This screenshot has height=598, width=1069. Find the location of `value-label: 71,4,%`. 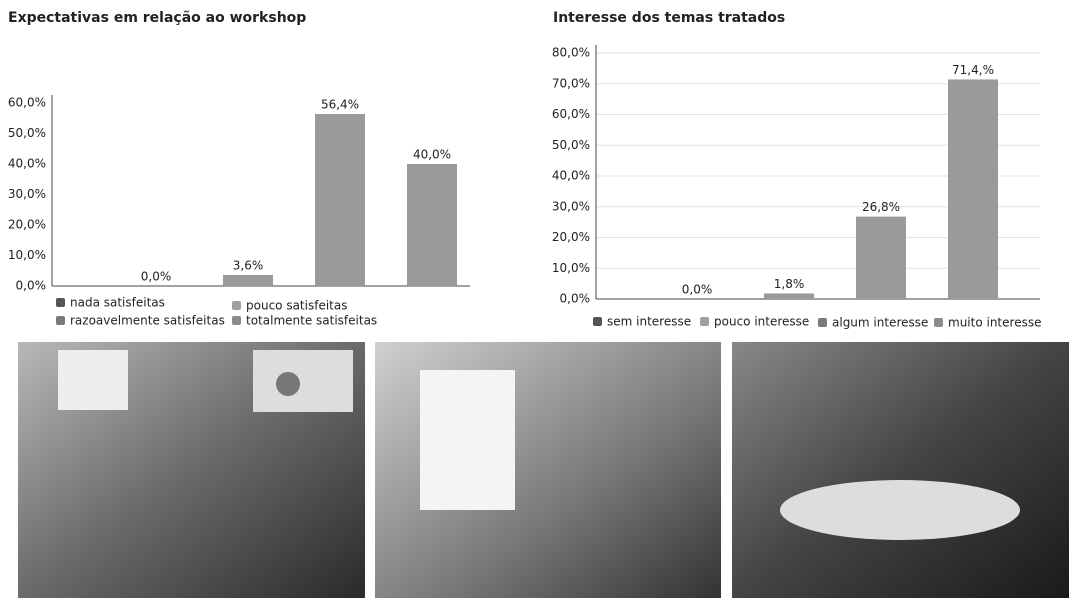

value-label: 71,4,% is located at coordinates (973, 70).